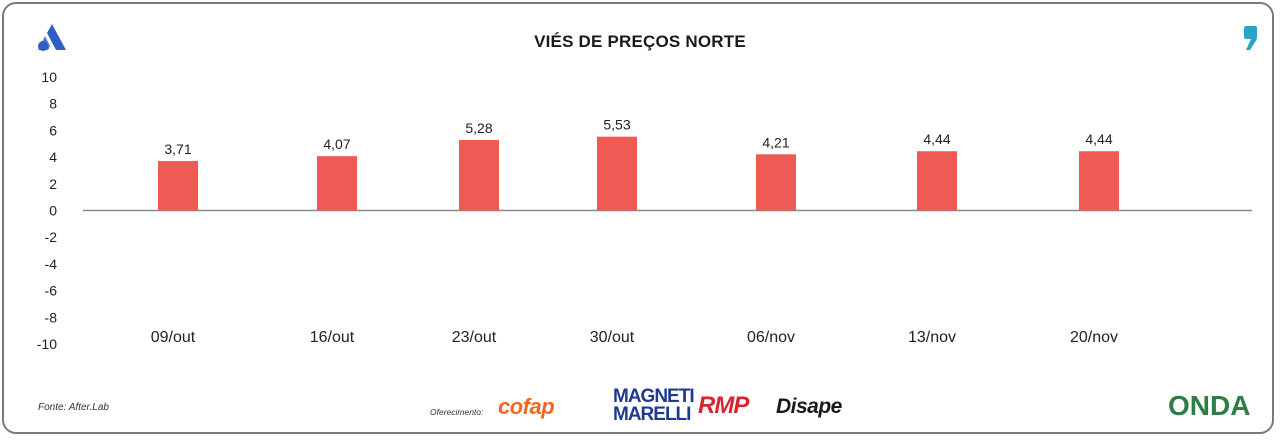 The height and width of the screenshot is (440, 1280). What do you see at coordinates (73, 407) in the screenshot?
I see `source-note: Fonte: After.Lab` at bounding box center [73, 407].